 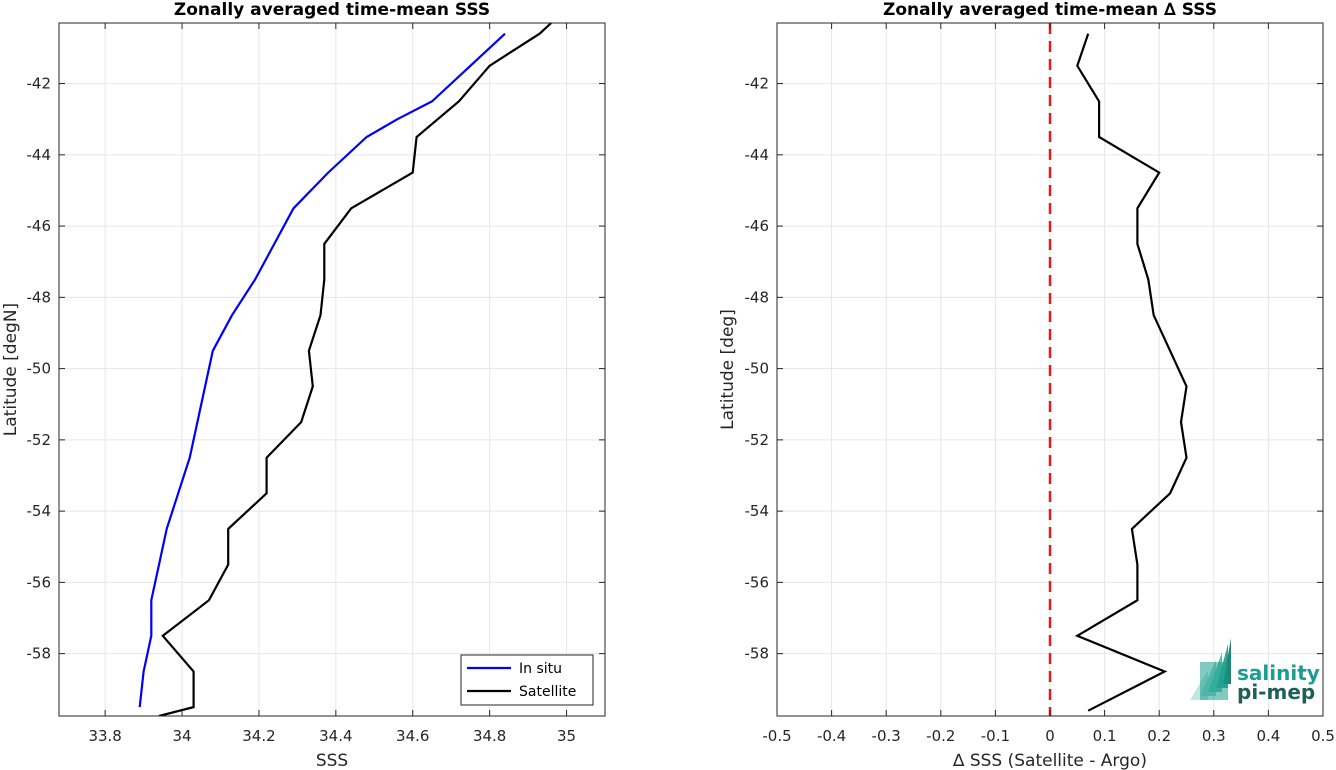 I want to click on logo-text-line2: pi-mep, so click(x=1276, y=692).